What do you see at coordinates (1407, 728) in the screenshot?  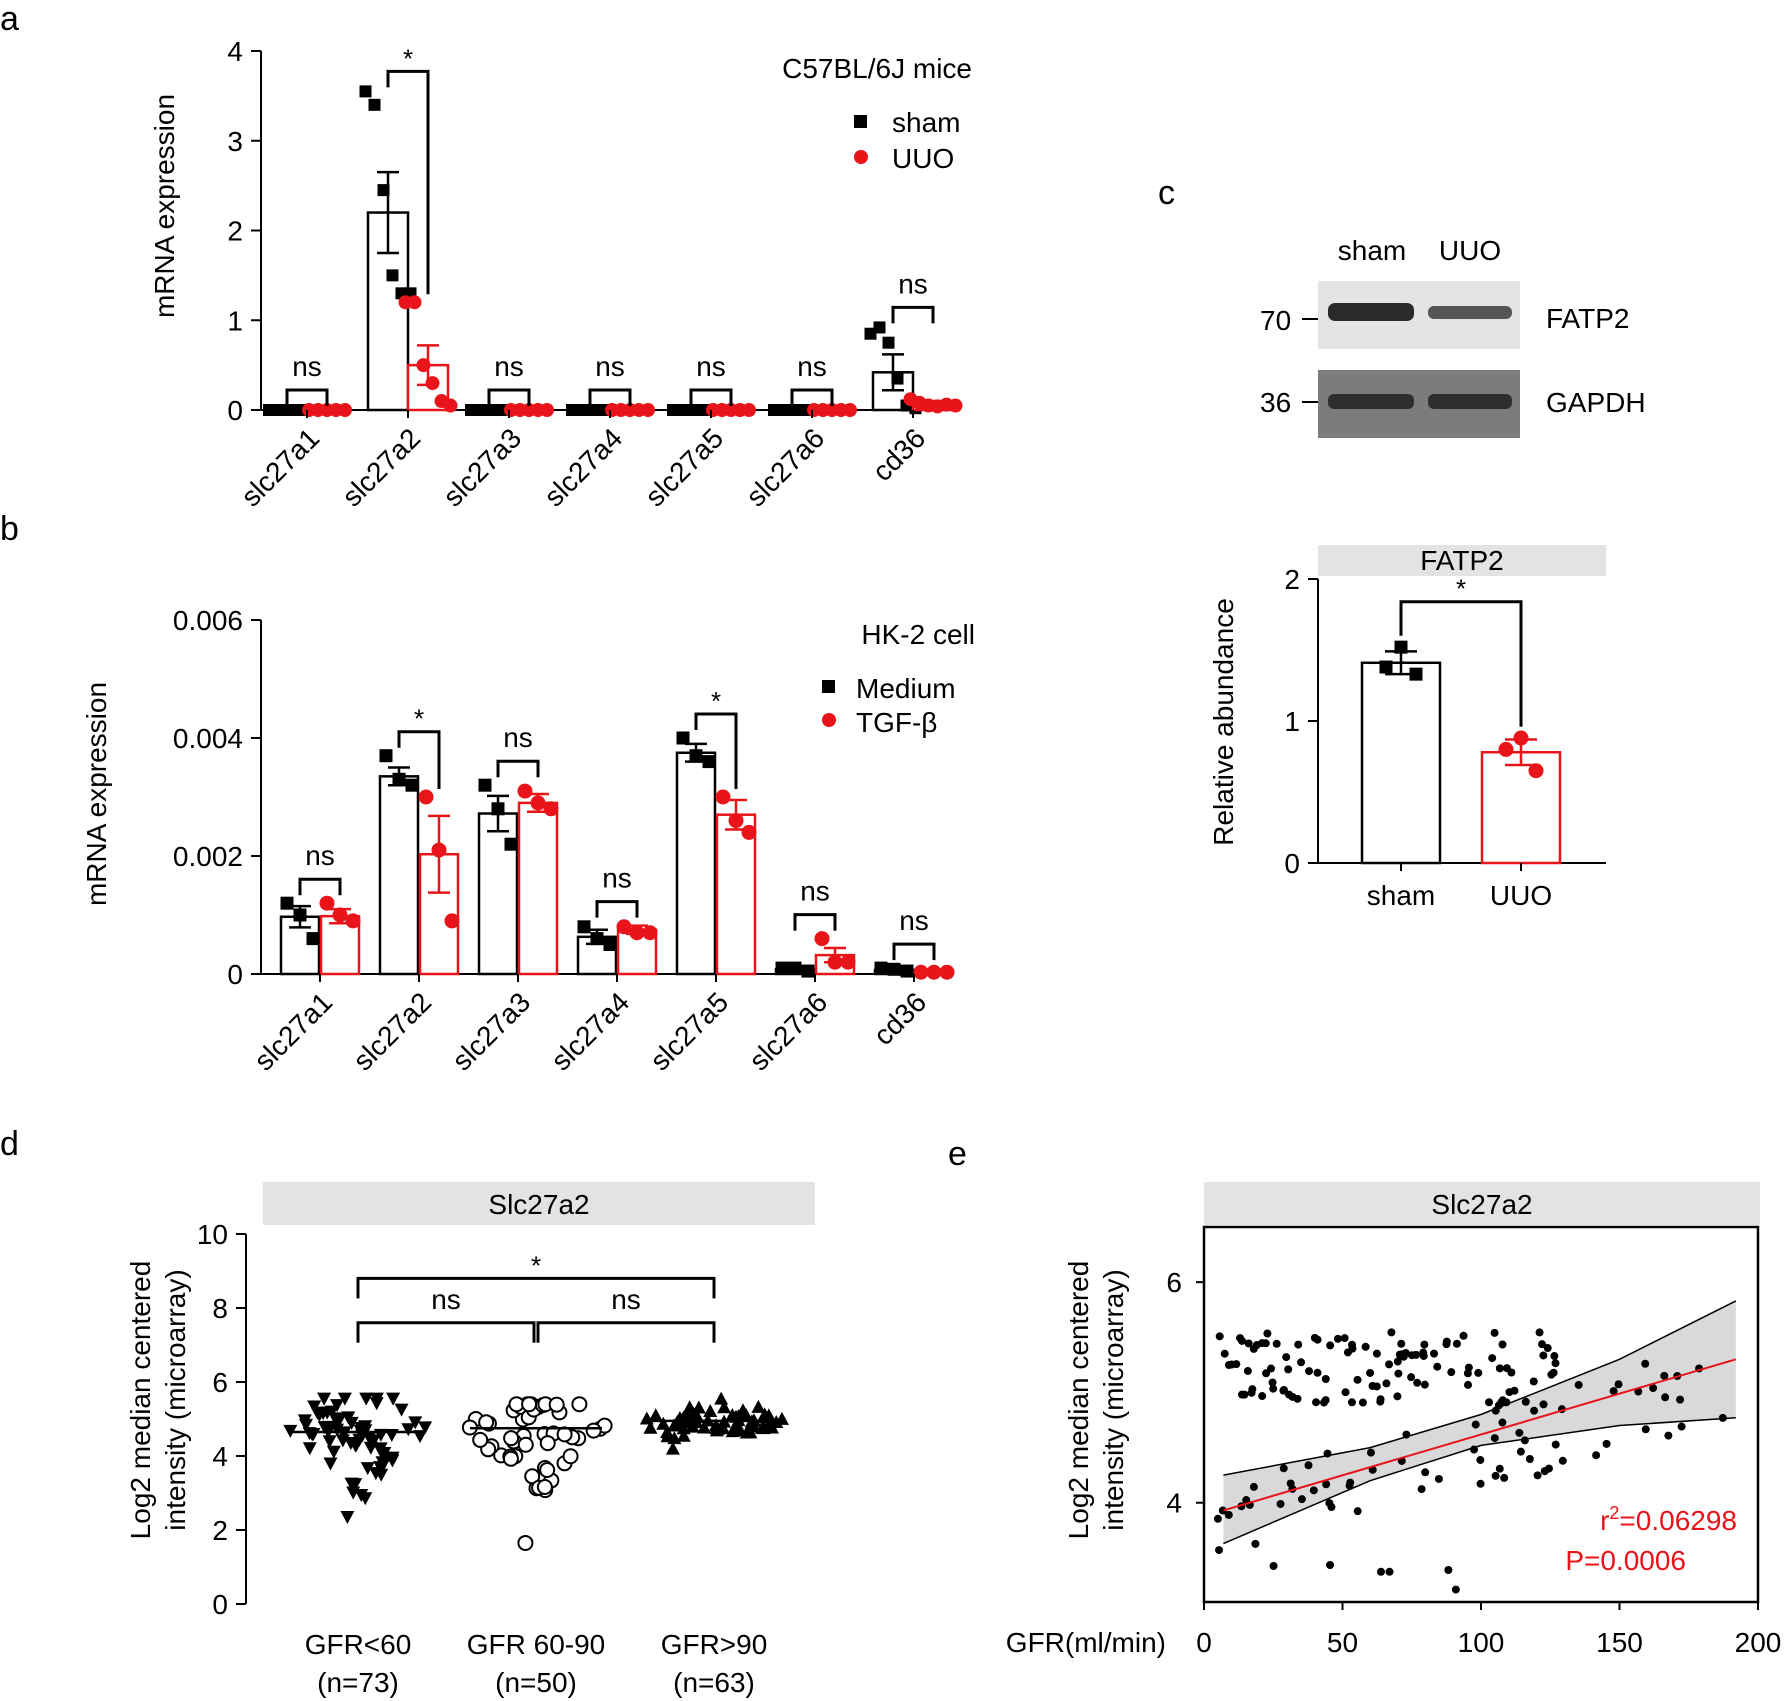 I see `panel-c-bar-chart: FATP2 Relative abundance 0 1 2 sham UUO *` at bounding box center [1407, 728].